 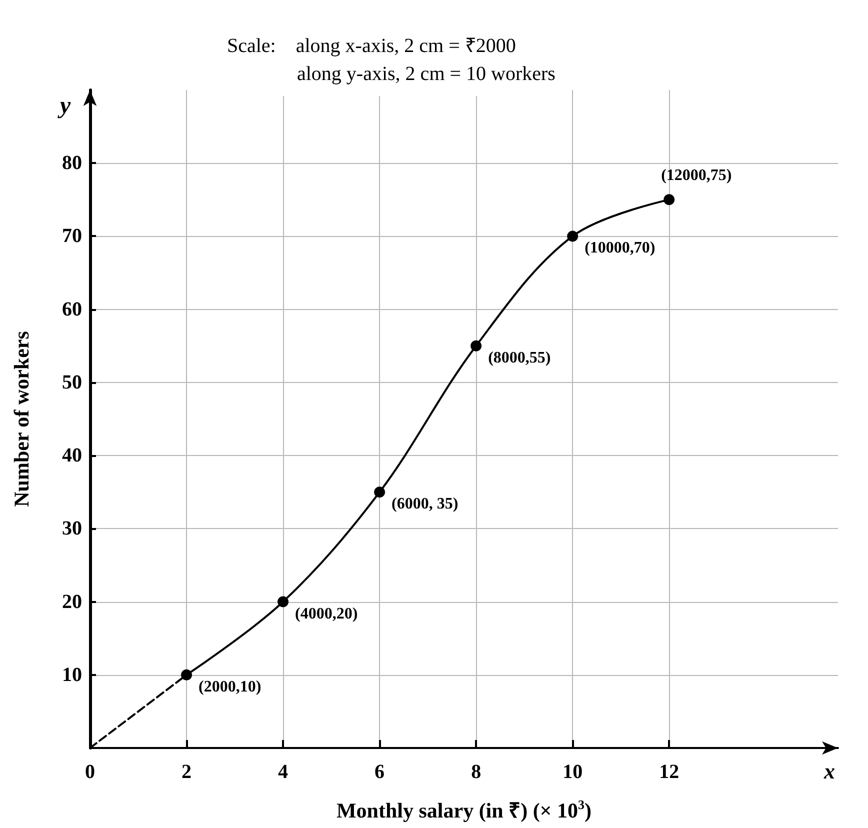 What do you see at coordinates (379, 772) in the screenshot?
I see `x-tick-label: 6` at bounding box center [379, 772].